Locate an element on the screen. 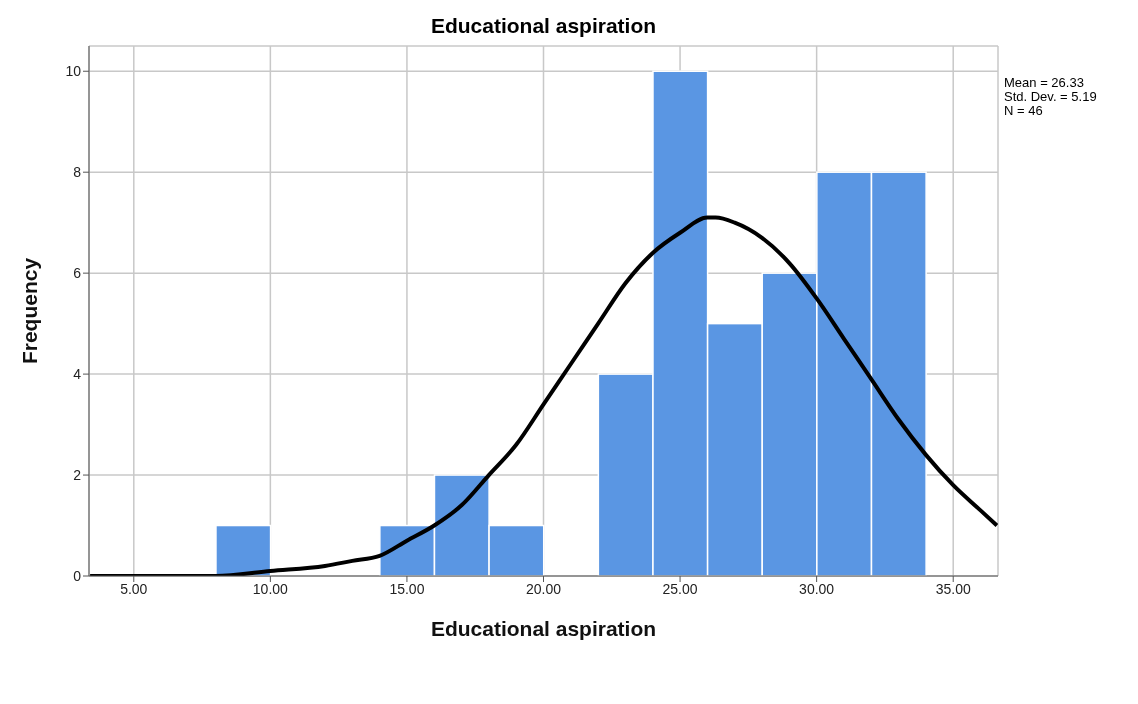 This screenshot has height=704, width=1138. chart-title: Educational aspiration is located at coordinates (543, 26).